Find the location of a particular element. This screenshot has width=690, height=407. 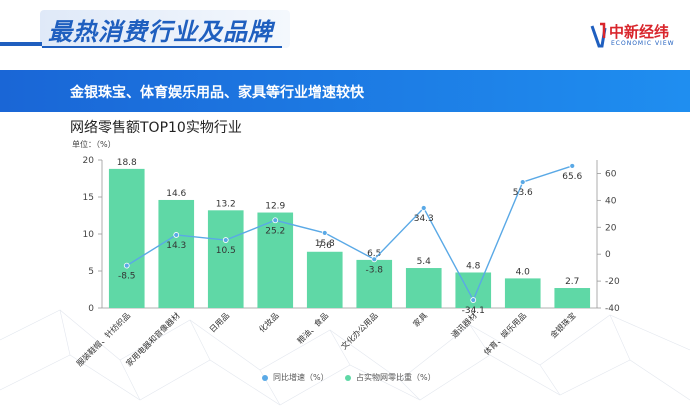

bar-data-label: 7.6 is located at coordinates (325, 246).